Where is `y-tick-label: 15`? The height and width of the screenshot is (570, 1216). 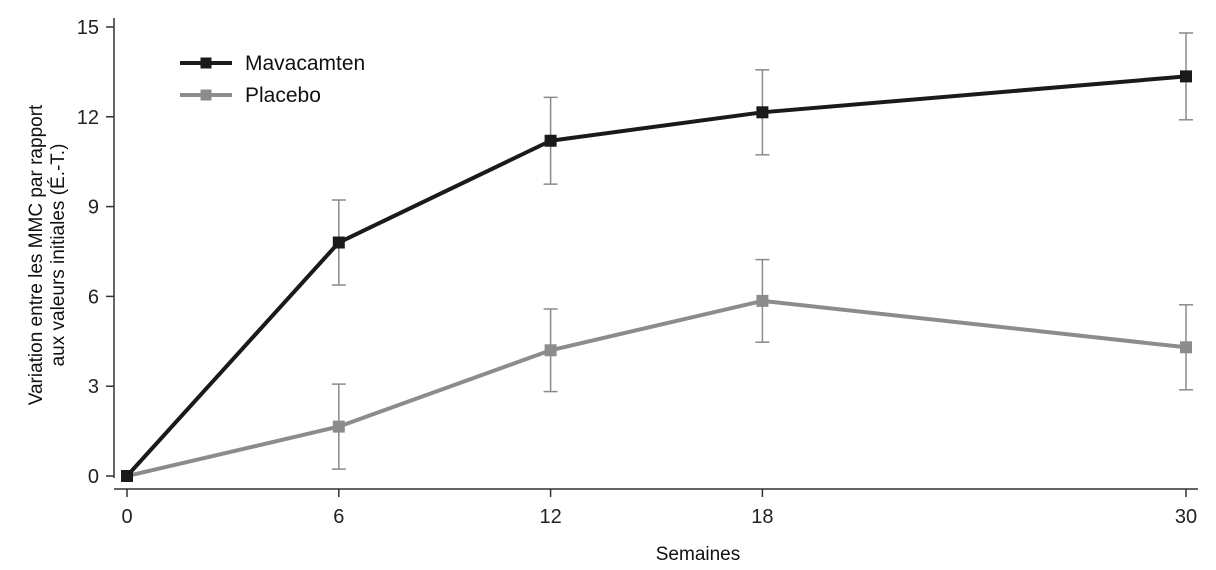 y-tick-label: 15 is located at coordinates (88, 28).